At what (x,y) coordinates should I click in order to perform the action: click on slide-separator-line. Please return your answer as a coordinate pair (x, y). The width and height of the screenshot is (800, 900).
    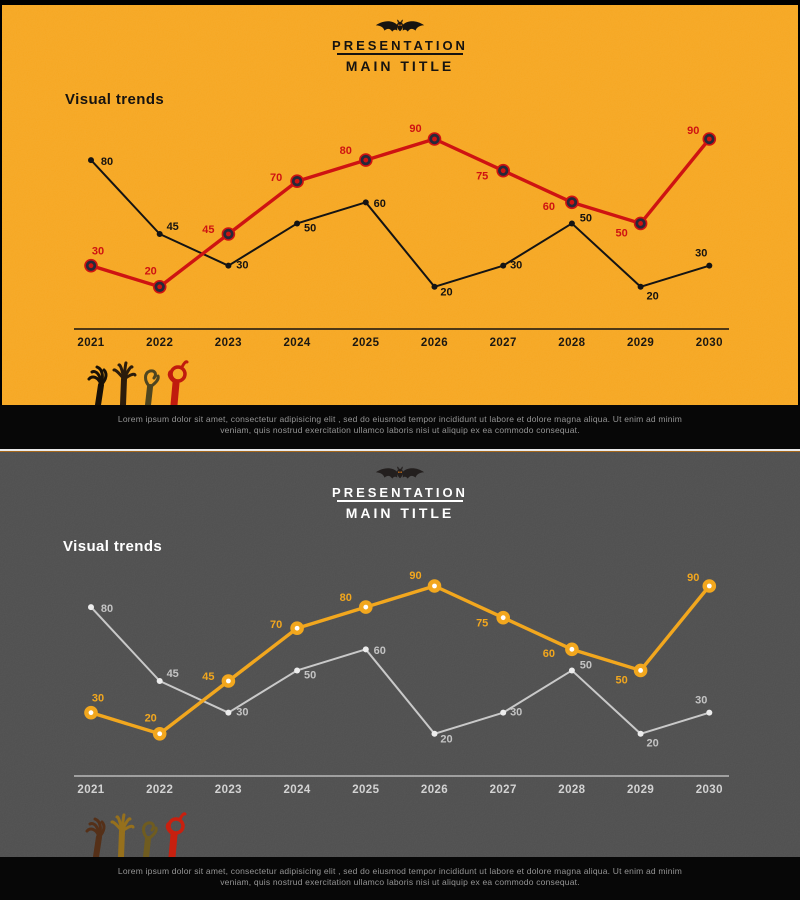
    Looking at the image, I should click on (400, 450).